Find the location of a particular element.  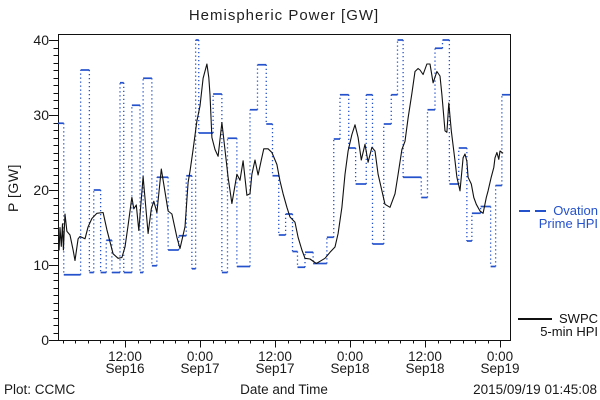

x-tick-label: 12:00 Sep16 is located at coordinates (125, 362).